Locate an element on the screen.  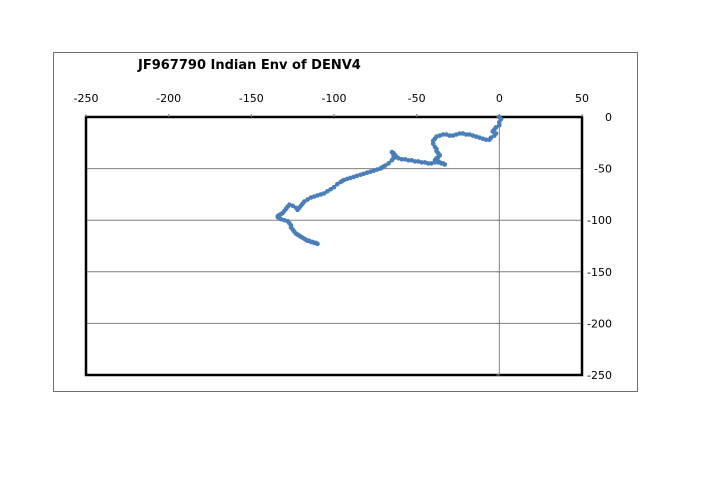
y-tick-labels: 0 -50 -100 -150 -200 -250 is located at coordinates (554, 246).